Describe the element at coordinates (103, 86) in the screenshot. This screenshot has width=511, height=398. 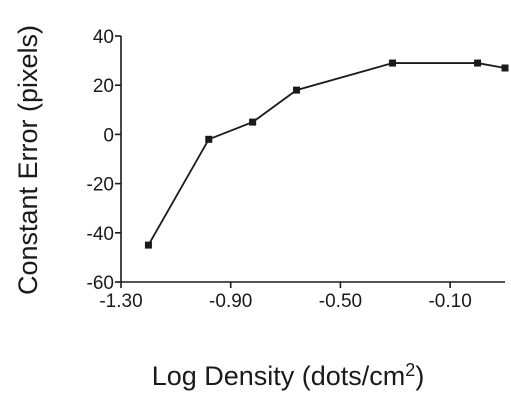
I see `y-tick-label: 20` at that location.